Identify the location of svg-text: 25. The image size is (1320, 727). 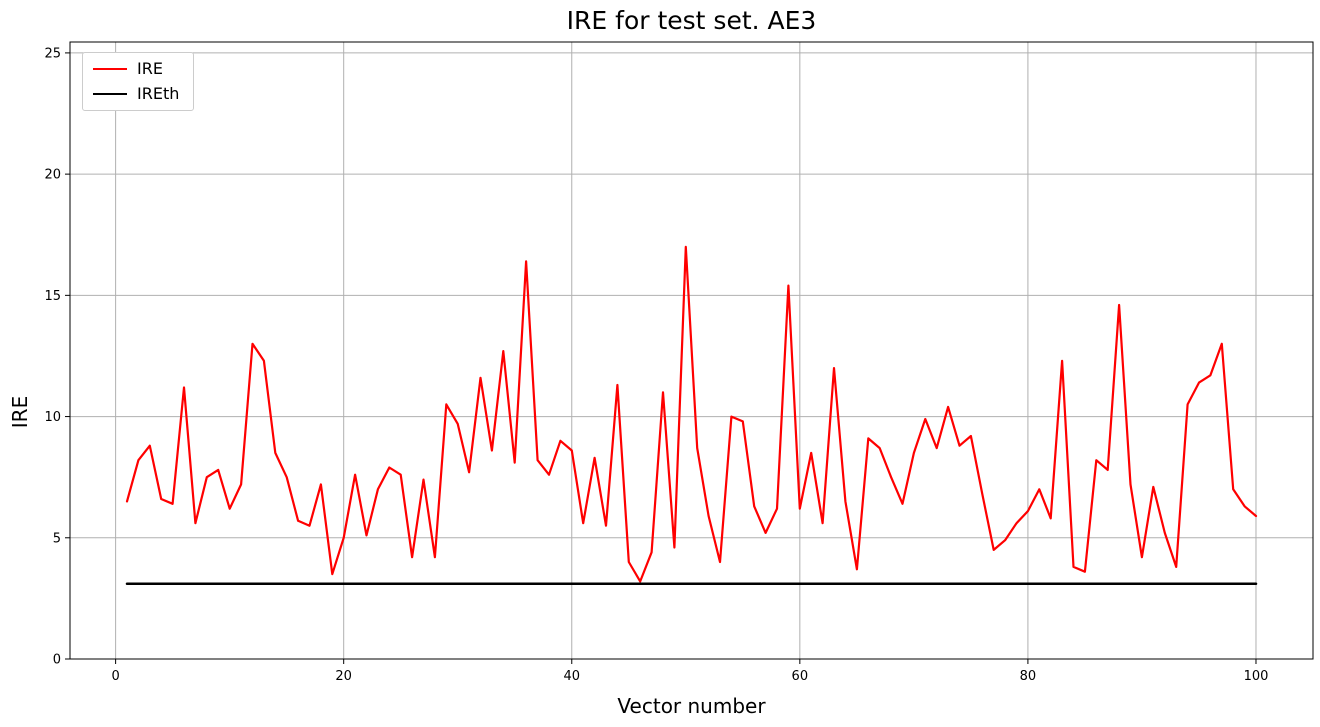
(52, 53).